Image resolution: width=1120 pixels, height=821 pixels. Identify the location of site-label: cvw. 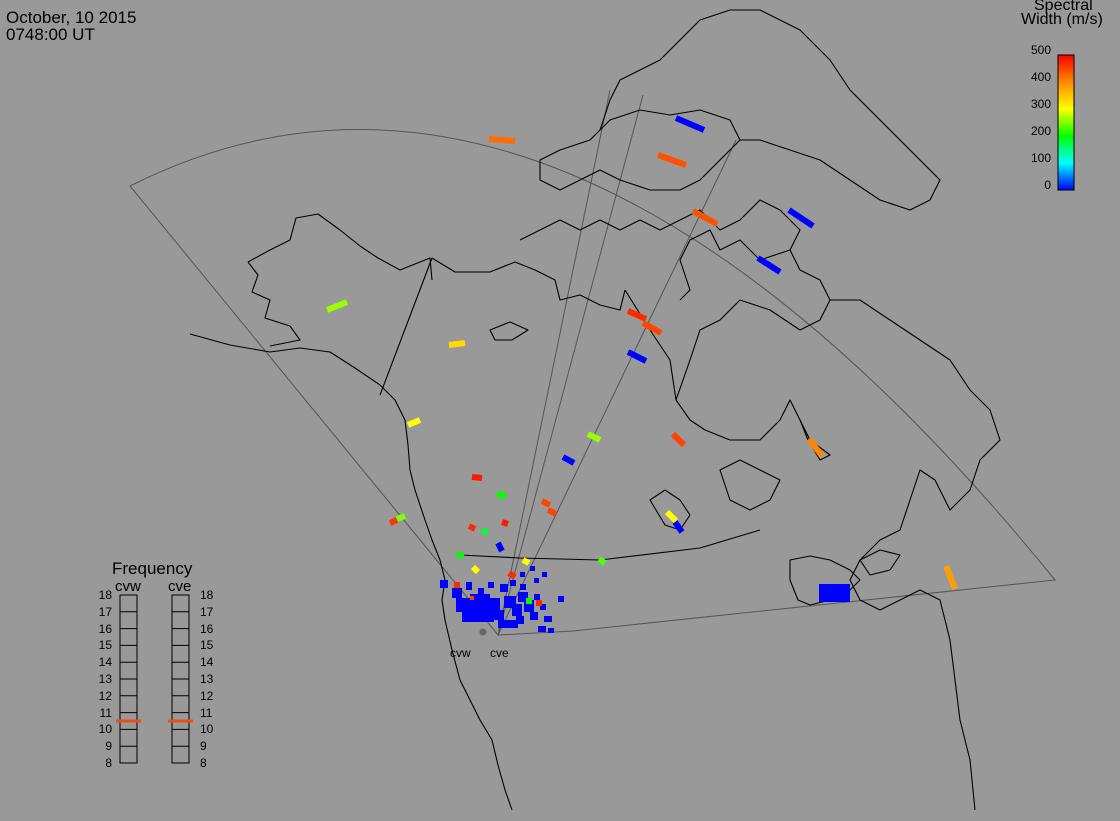
(460, 653).